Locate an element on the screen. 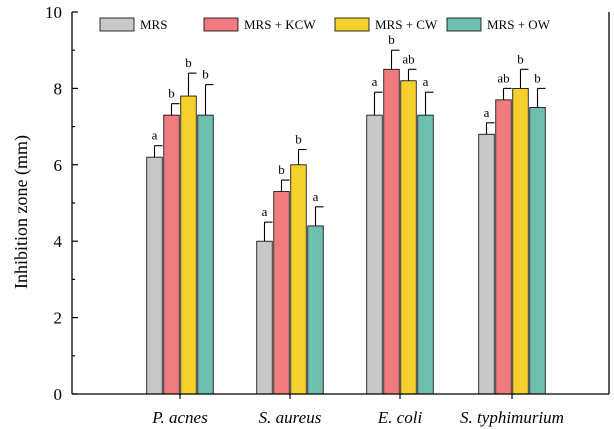 This screenshot has width=614, height=429. legend-label: MRS + OW is located at coordinates (519, 24).